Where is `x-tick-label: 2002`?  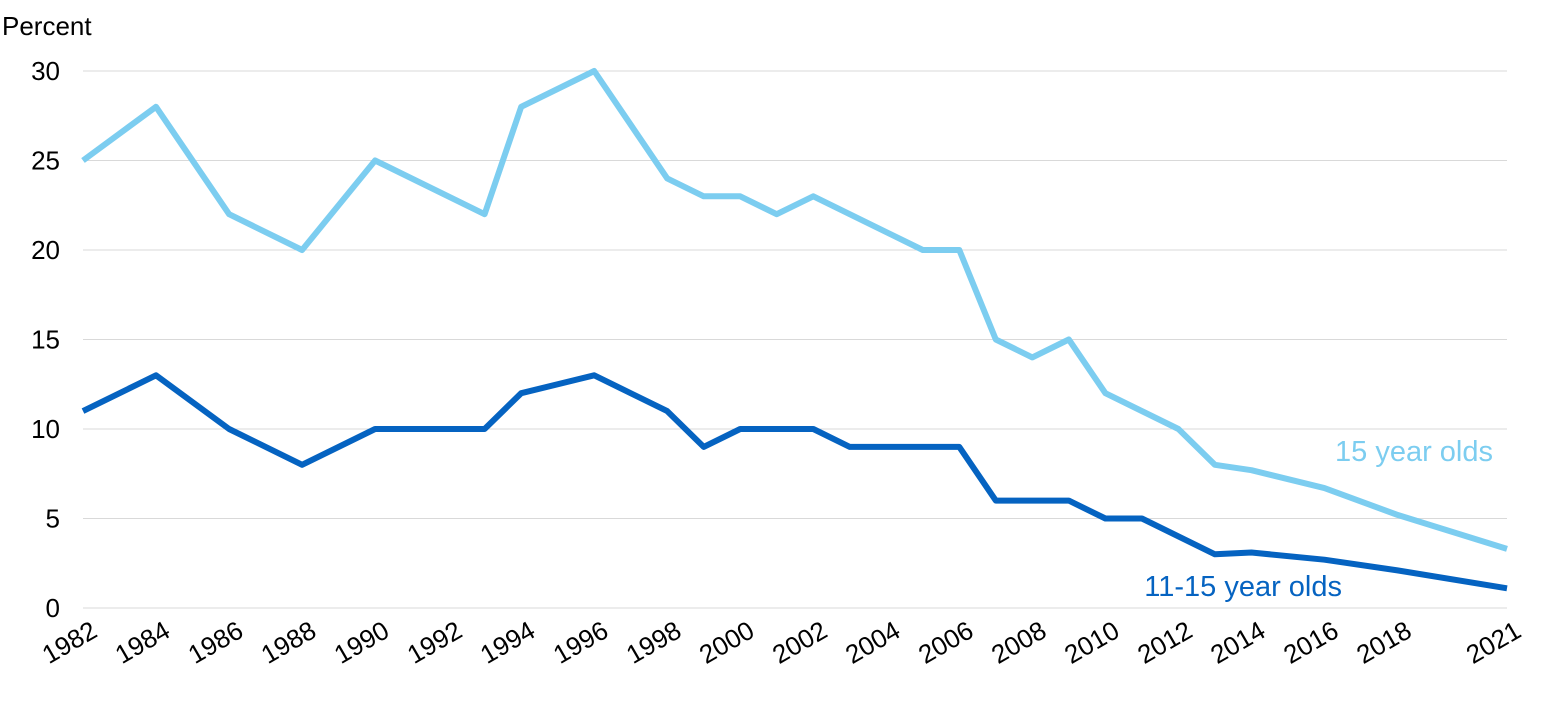 x-tick-label: 2002 is located at coordinates (799, 642).